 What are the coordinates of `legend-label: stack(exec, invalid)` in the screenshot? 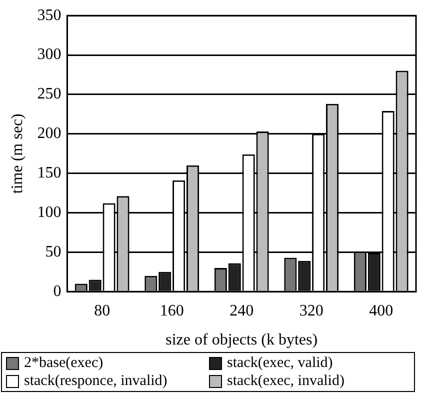 It's located at (286, 381).